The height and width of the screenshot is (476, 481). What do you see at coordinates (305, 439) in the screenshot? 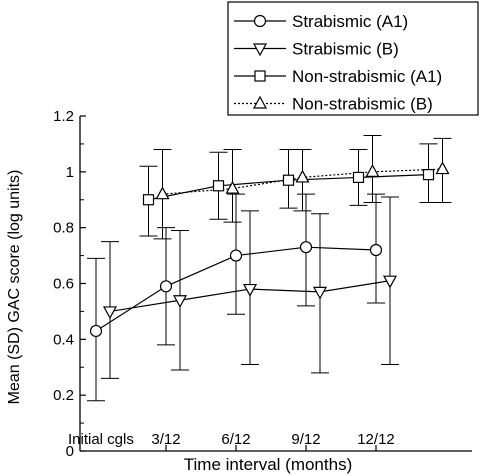
I see `x-tick-label: 9/12` at bounding box center [305, 439].